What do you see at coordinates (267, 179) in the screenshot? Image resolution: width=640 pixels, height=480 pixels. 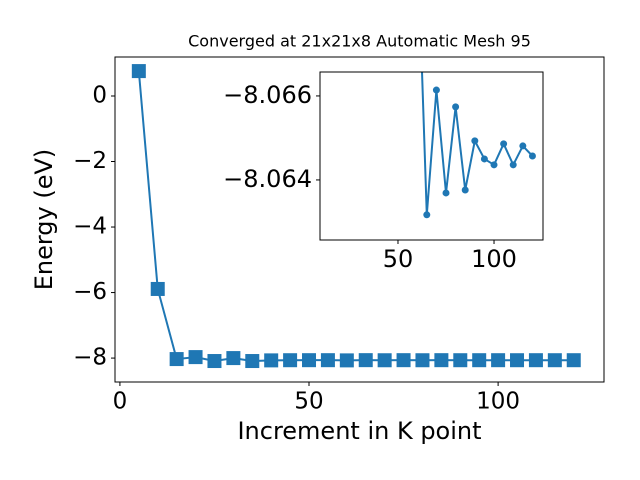 I see `y-tick-label: −8.064` at bounding box center [267, 179].